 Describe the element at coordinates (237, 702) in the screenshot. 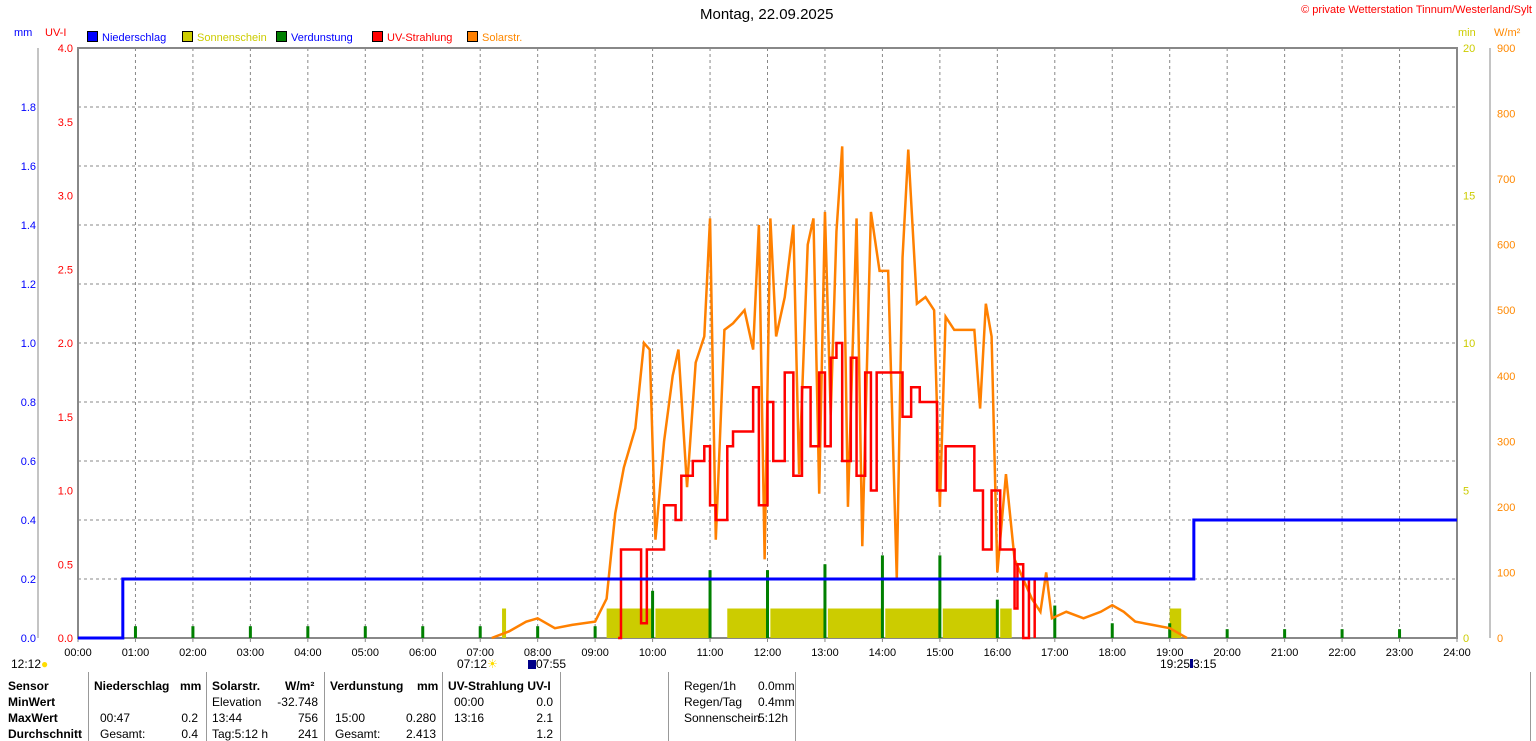

I see `table-cell-sol-t: Elevation` at that location.